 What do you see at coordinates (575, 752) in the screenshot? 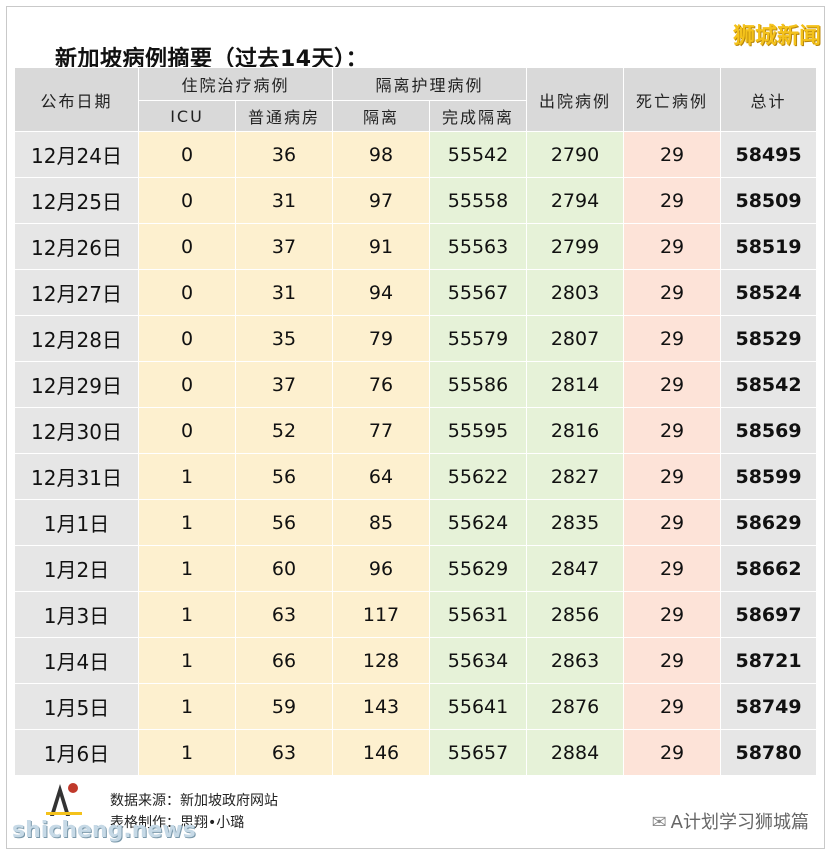
I see `cell-discharged: 2884` at bounding box center [575, 752].